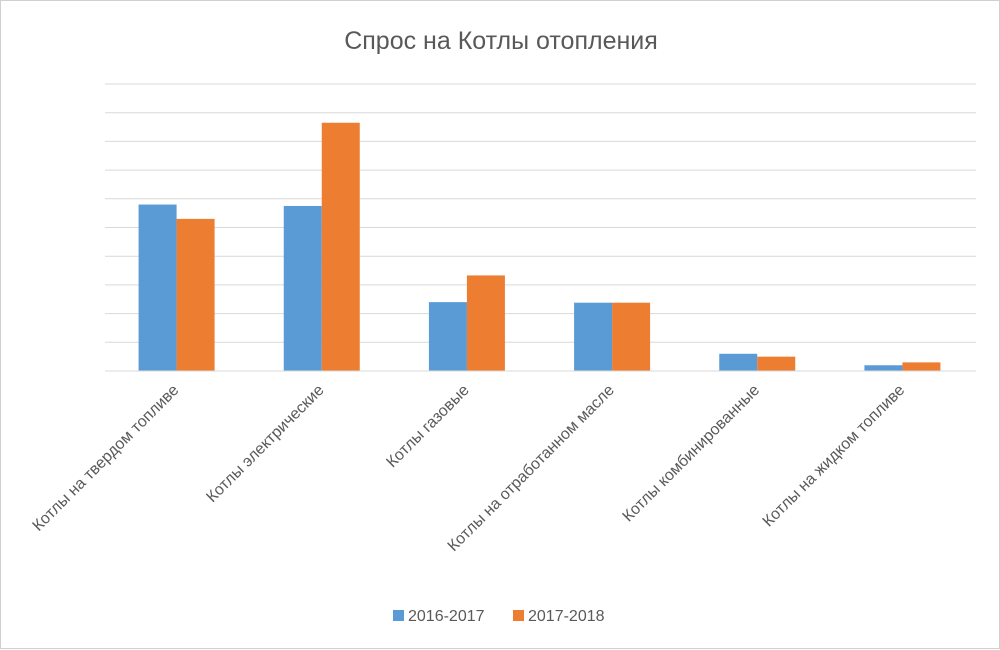 This screenshot has height=650, width=1000. Describe the element at coordinates (834, 456) in the screenshot. I see `category-label: Котлы на жидком топливе` at that location.